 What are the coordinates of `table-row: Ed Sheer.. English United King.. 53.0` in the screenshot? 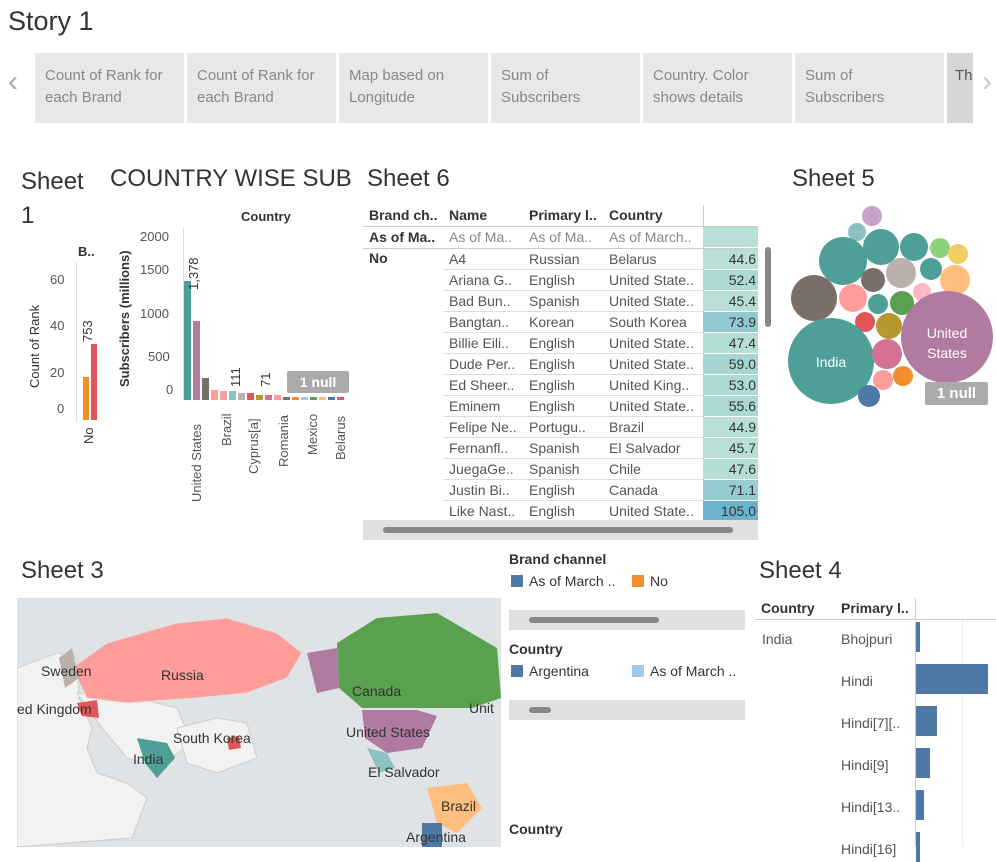 It's located at (571, 385).